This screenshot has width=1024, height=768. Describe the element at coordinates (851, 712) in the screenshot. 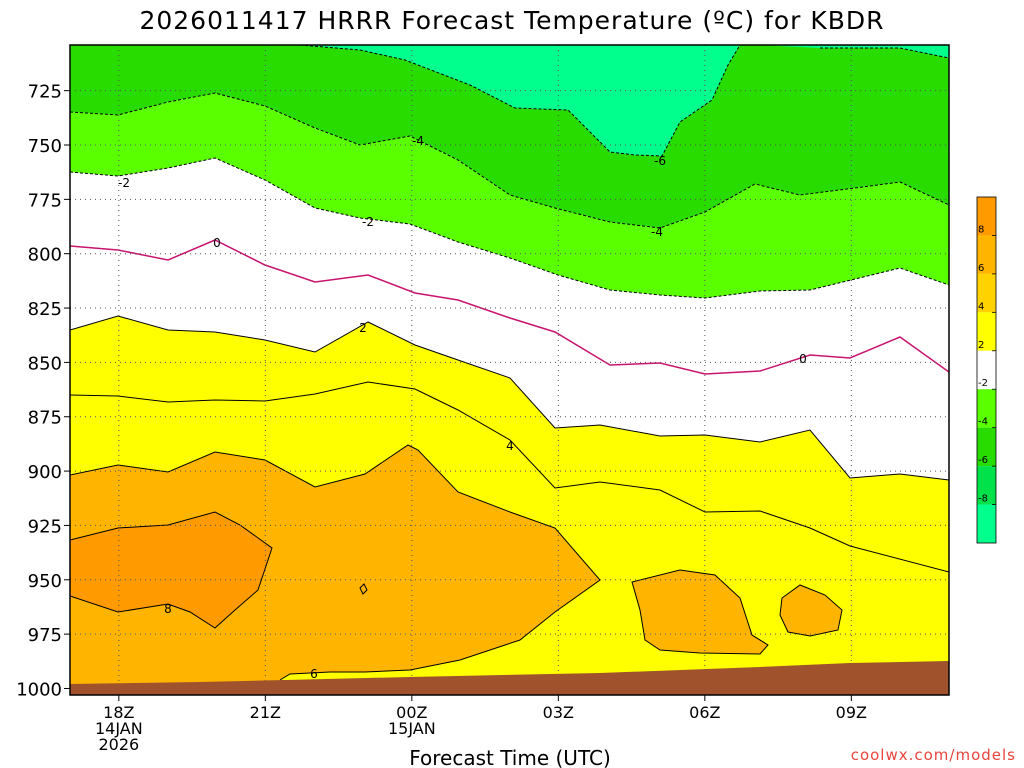

I see `x-tick-label: 09Z` at that location.